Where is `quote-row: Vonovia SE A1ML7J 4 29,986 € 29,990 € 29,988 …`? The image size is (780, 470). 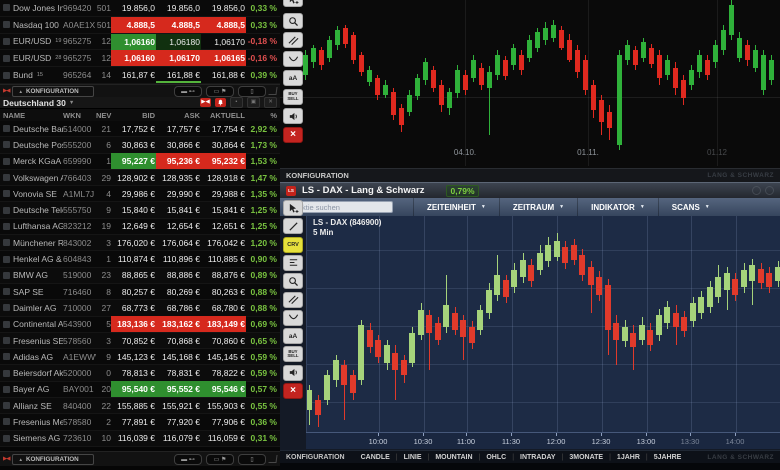
quote-row: Vonovia SE A1ML7J 4 29,986 € 29,990 € 29,988 … is located at coordinates (140, 194).